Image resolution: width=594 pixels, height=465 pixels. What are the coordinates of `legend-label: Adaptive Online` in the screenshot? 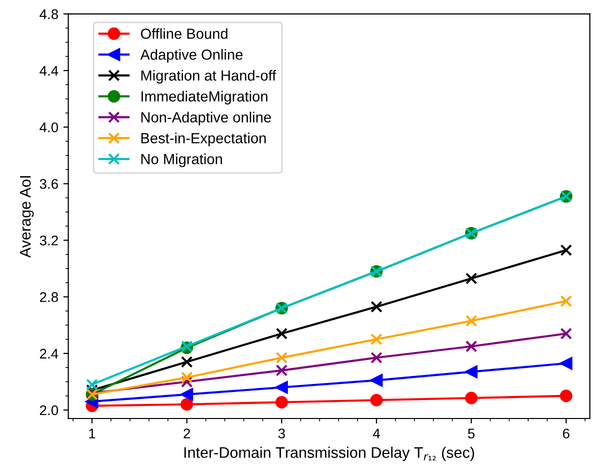 It's located at (191, 56).